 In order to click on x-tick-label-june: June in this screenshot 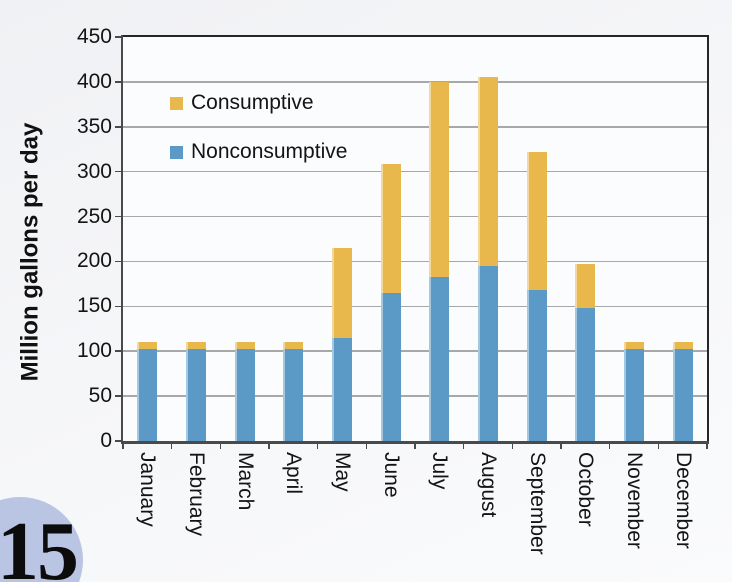, I will do `click(391, 475)`.